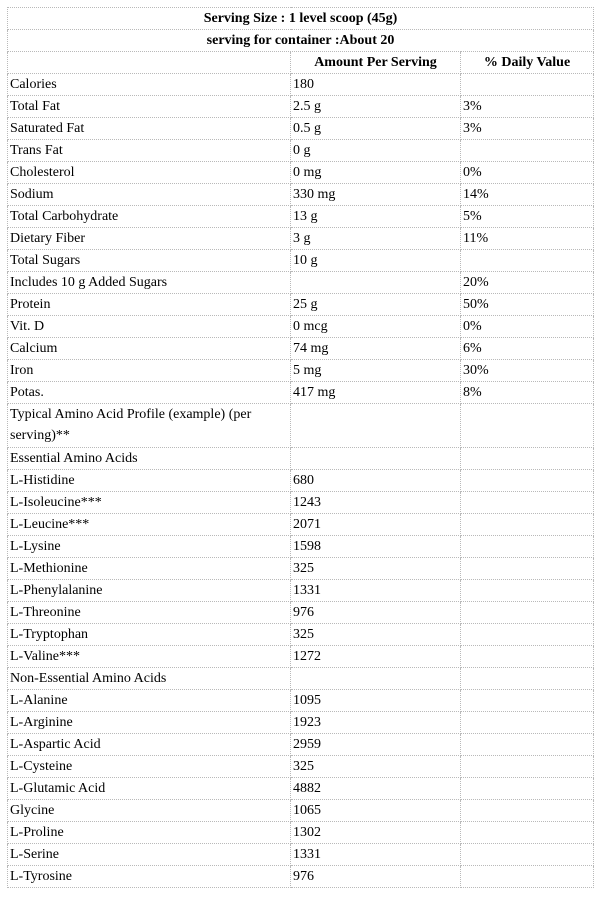  What do you see at coordinates (149, 194) in the screenshot?
I see `nutrient-name: Sodium` at bounding box center [149, 194].